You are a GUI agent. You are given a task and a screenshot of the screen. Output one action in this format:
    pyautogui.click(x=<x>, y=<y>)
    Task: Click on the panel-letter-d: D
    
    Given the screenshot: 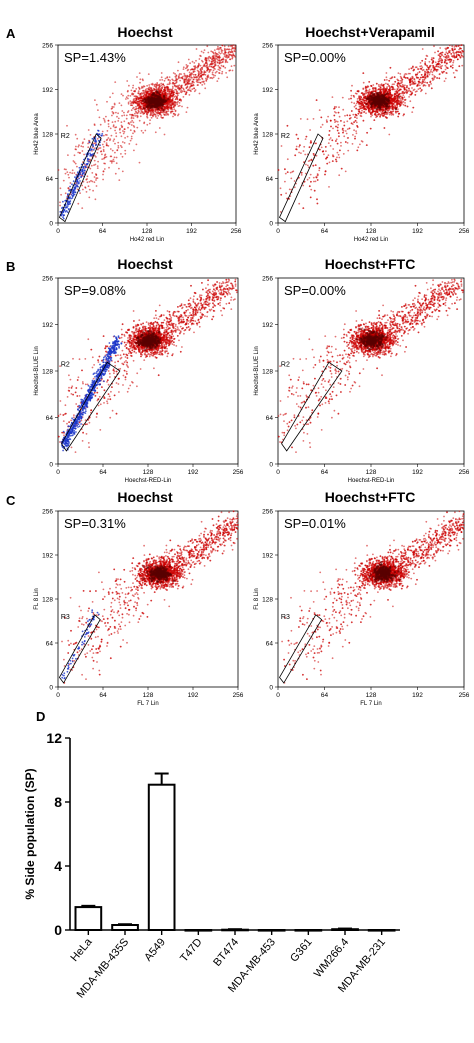 What is the action you would take?
    pyautogui.click(x=41, y=716)
    